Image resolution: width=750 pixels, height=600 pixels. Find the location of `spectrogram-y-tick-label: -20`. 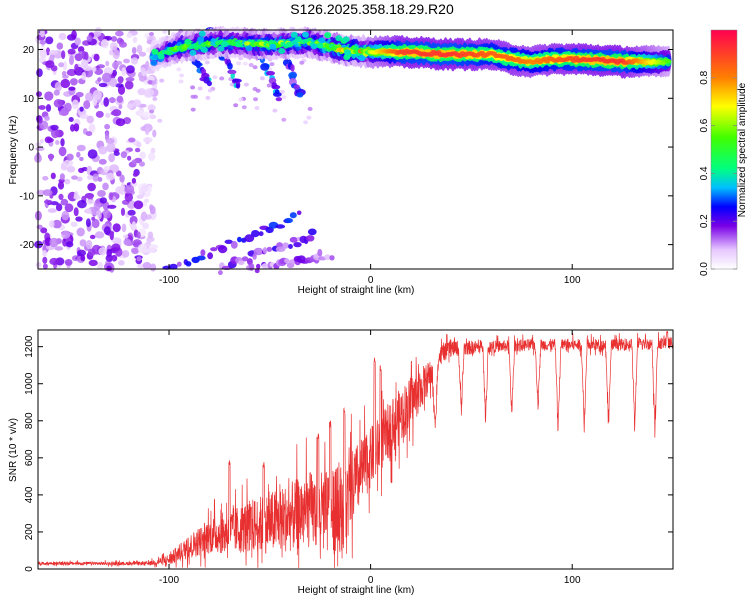

spectrogram-y-tick-label: -20 is located at coordinates (27, 245).